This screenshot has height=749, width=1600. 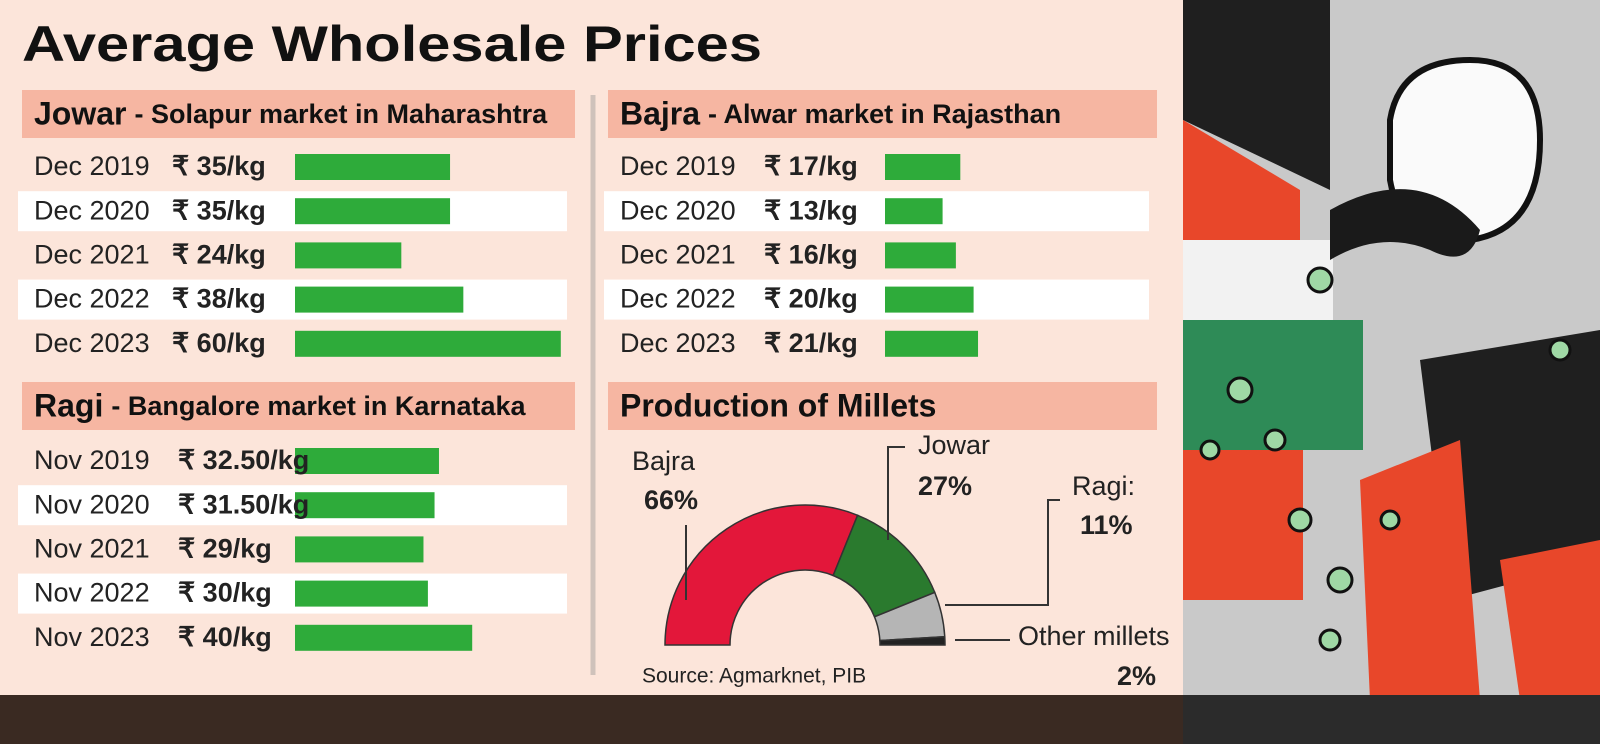 I want to click on category-label: Nov 2023, so click(x=92, y=637).